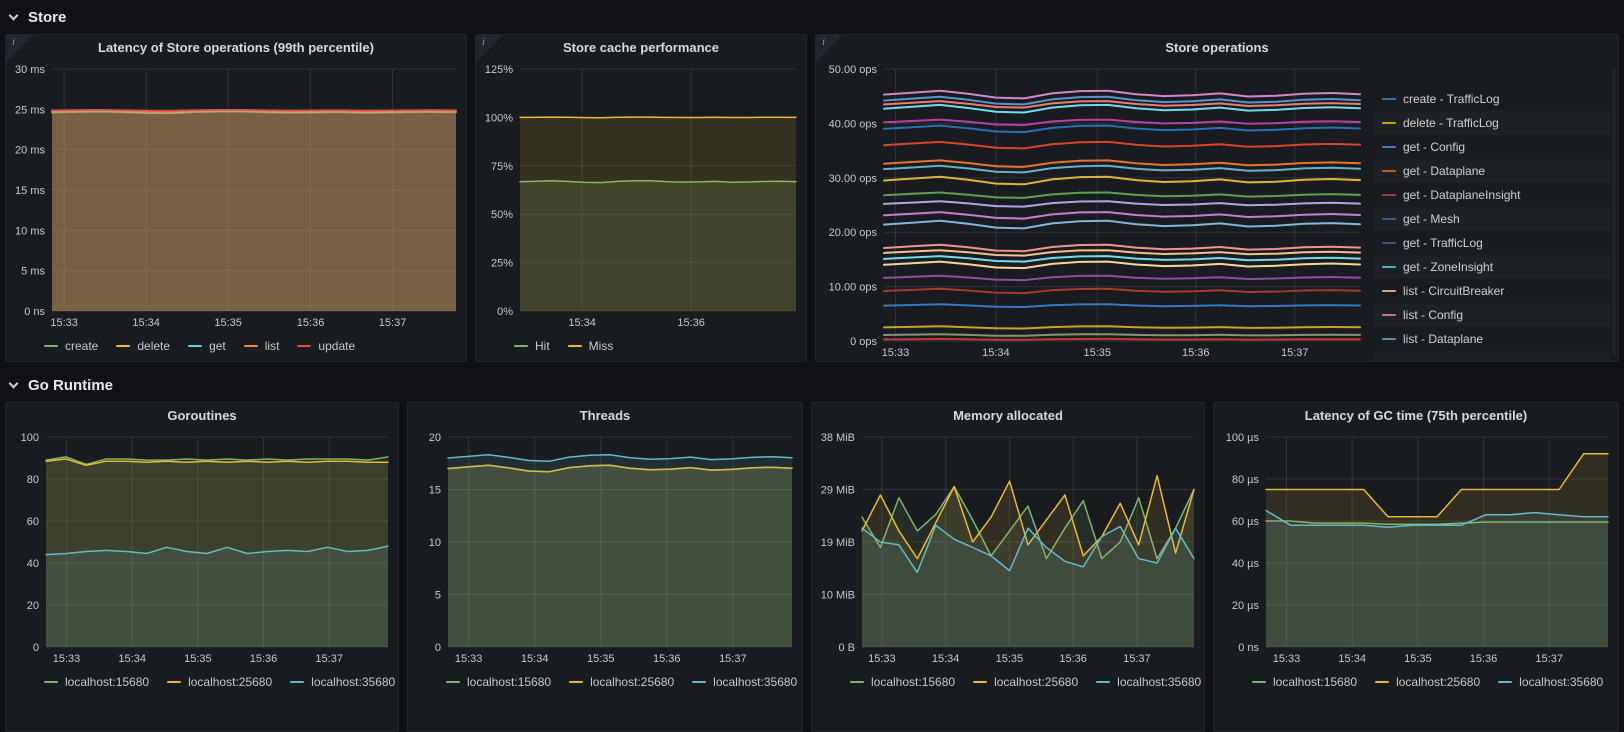 The height and width of the screenshot is (732, 1624). I want to click on panel-title: Goroutines, so click(202, 415).